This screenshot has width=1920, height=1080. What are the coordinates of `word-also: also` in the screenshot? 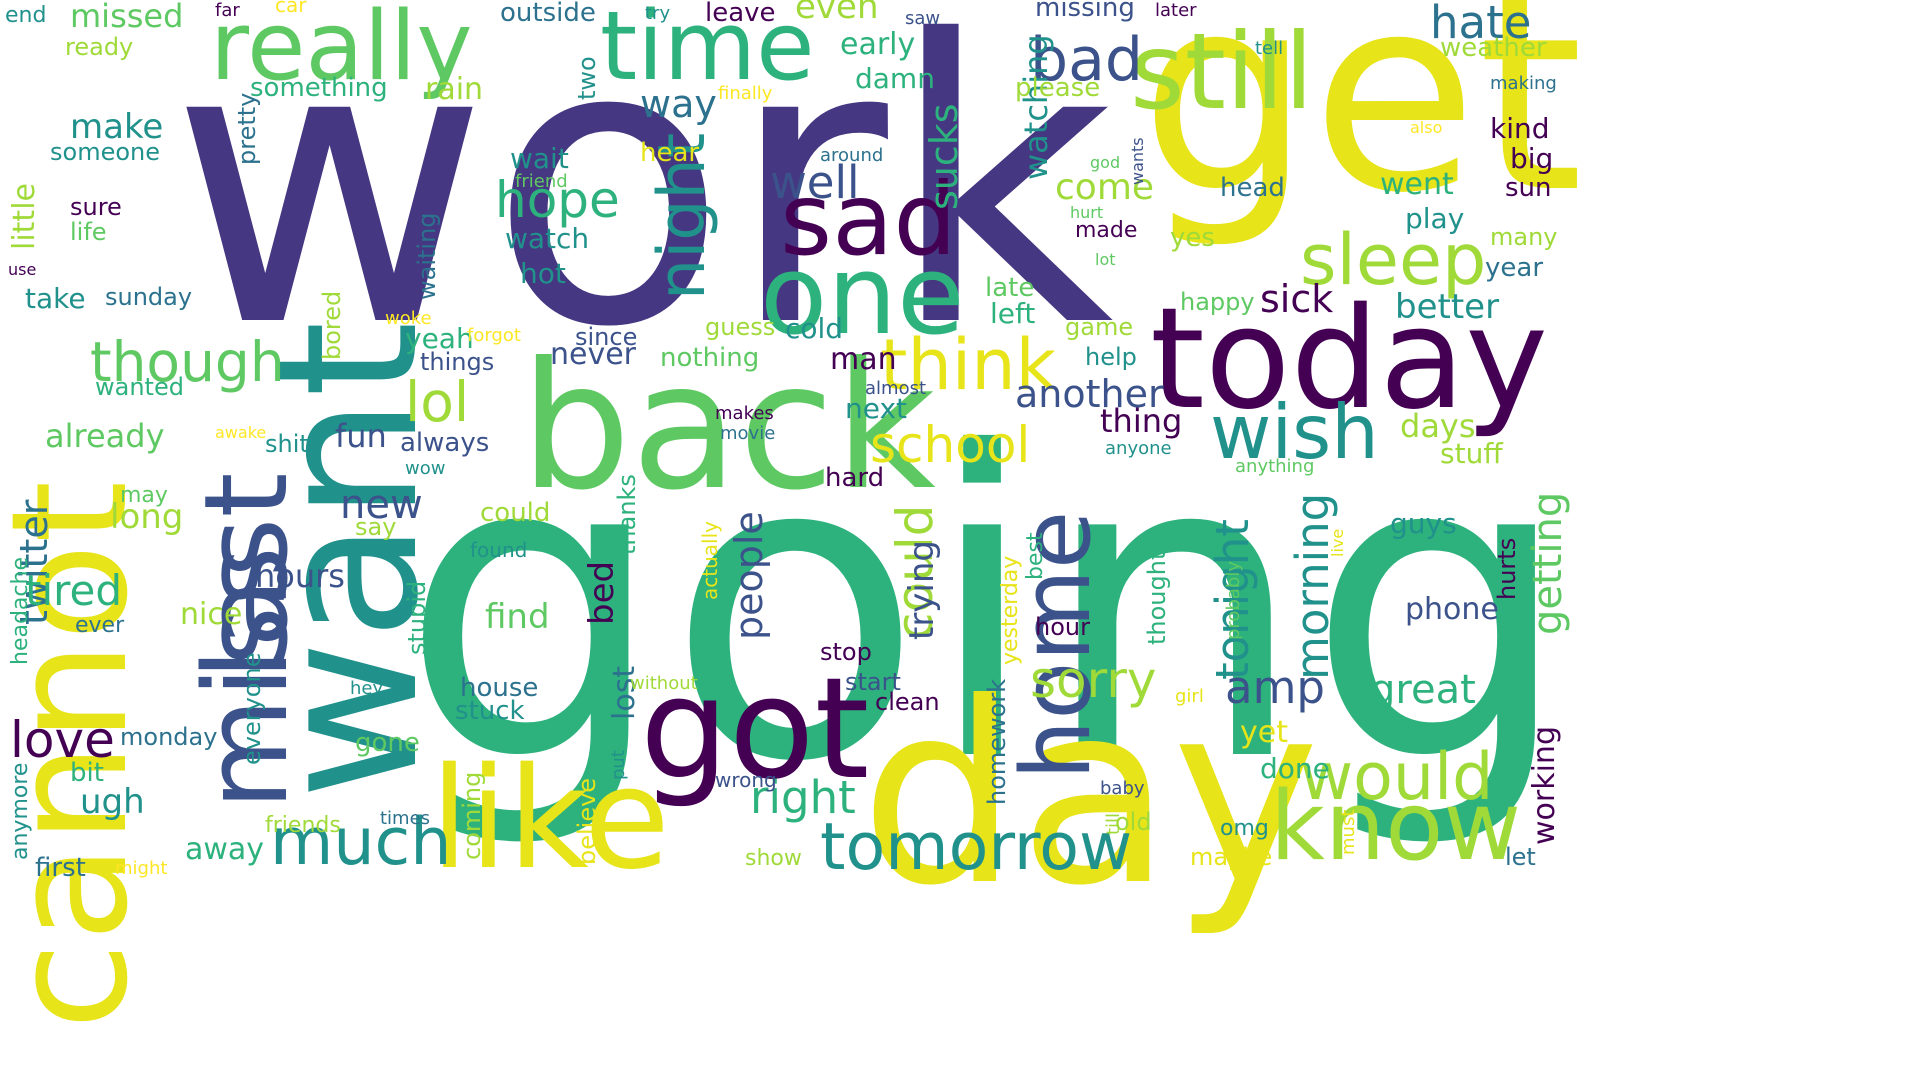 It's located at (1426, 127).